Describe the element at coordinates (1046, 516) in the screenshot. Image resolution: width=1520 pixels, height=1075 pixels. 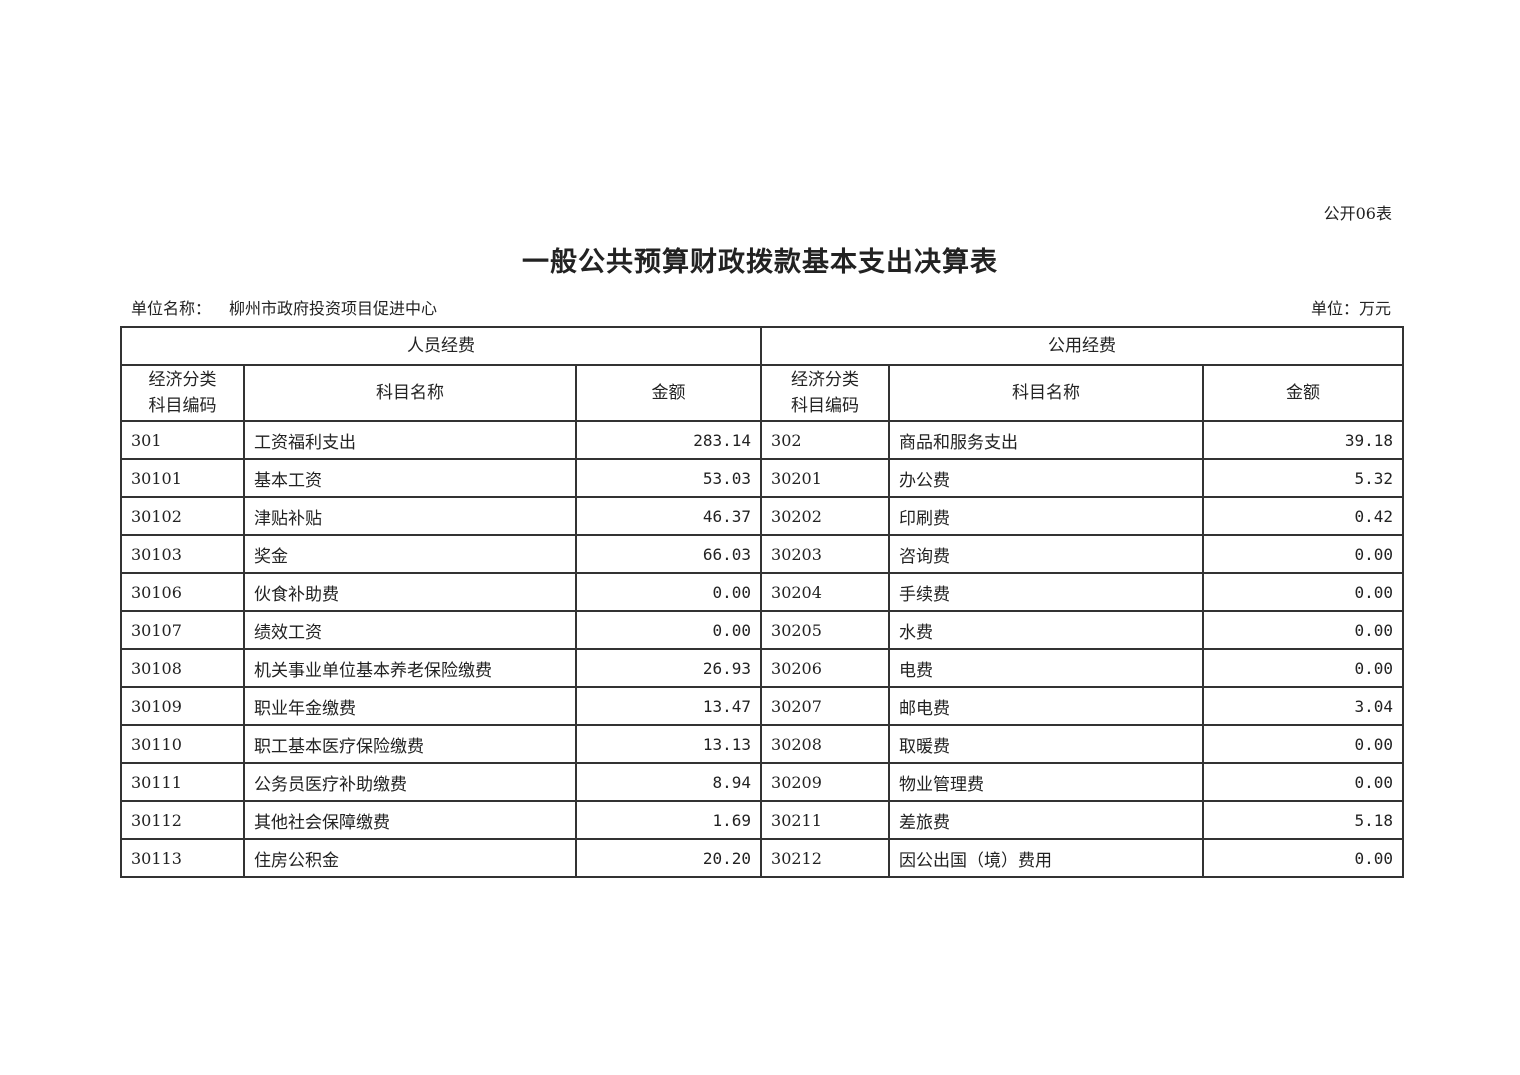
I see `public-name: 印刷费` at that location.